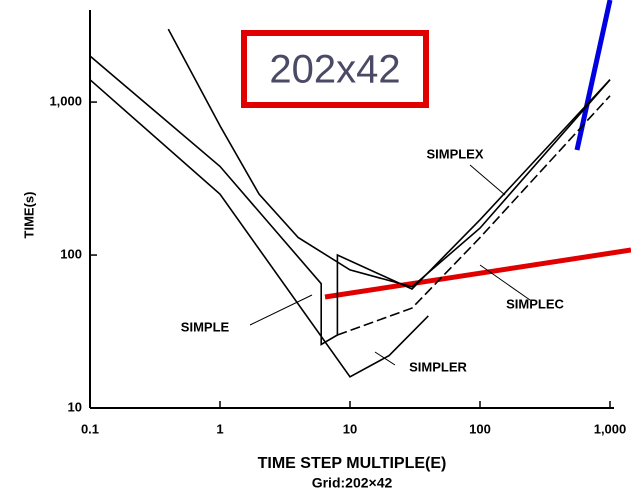 Image resolution: width=631 pixels, height=502 pixels. What do you see at coordinates (454, 153) in the screenshot?
I see `series-label: SIMPLEX` at bounding box center [454, 153].